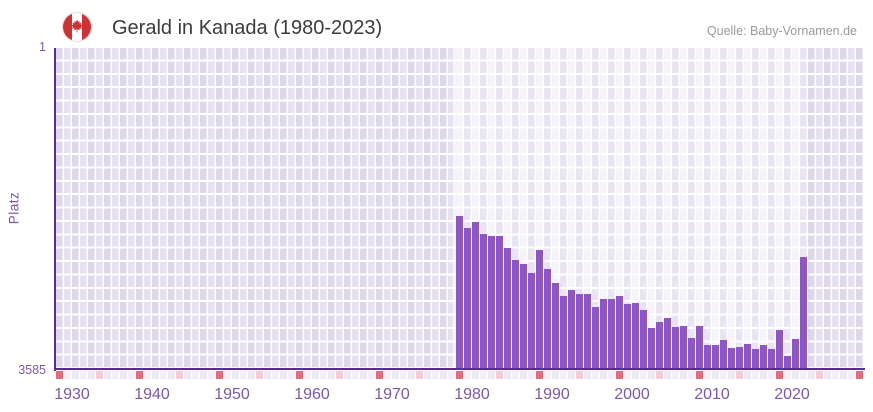 The height and width of the screenshot is (412, 873). What do you see at coordinates (312, 394) in the screenshot?
I see `x-axis-tick-label: 1960` at bounding box center [312, 394].